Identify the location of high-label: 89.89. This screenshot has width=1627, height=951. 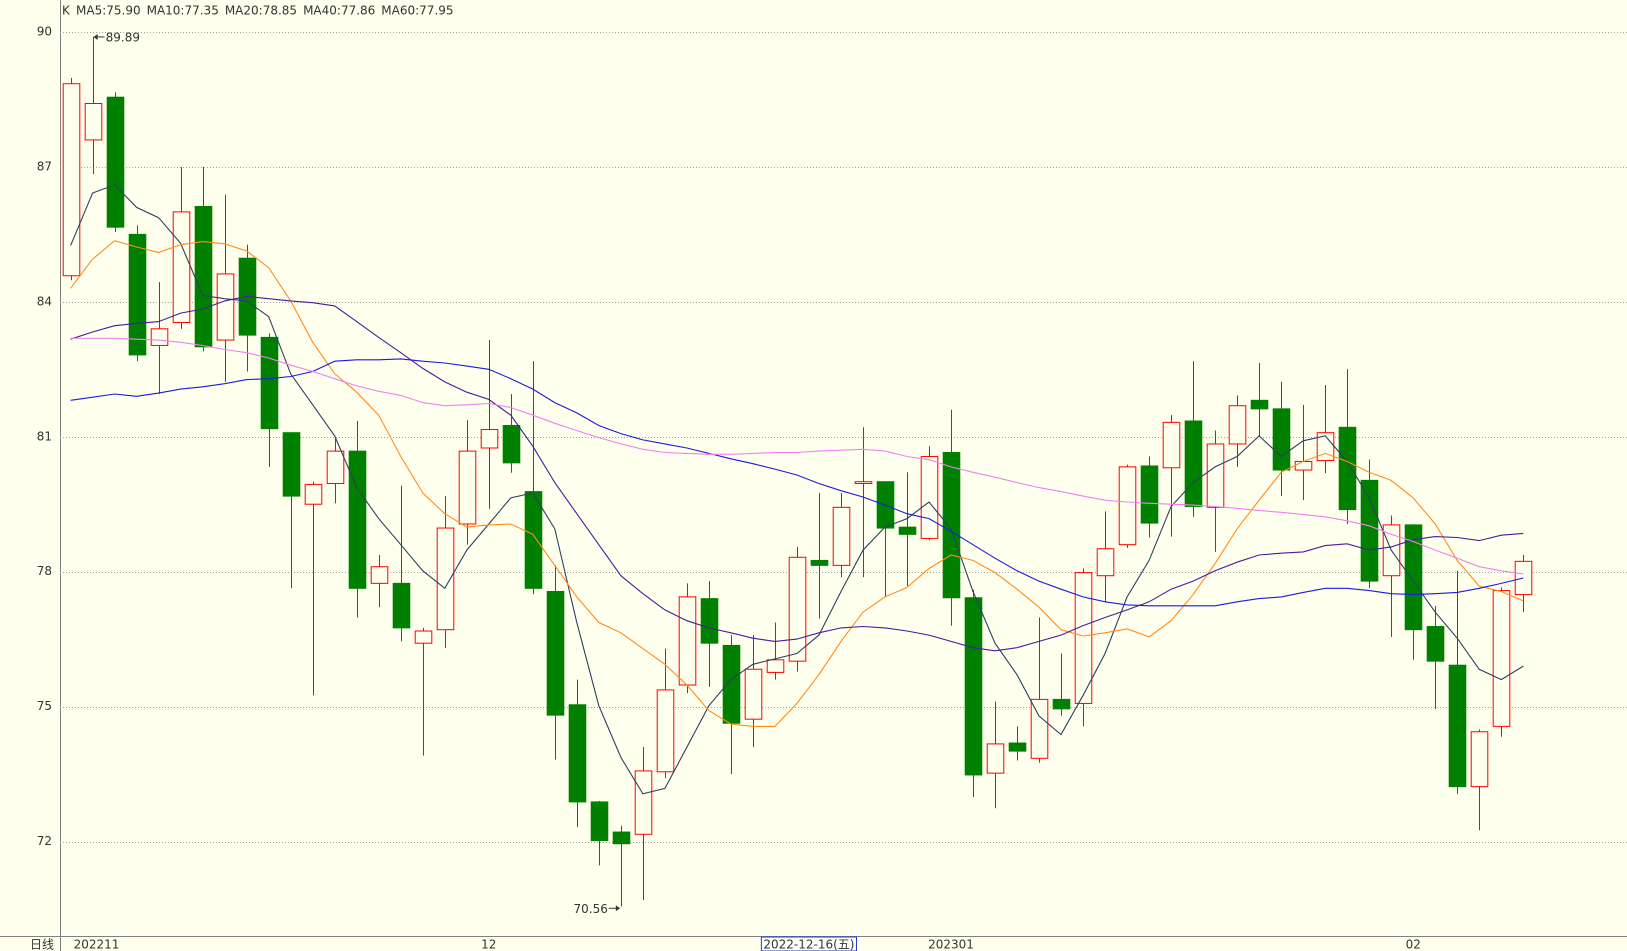
(123, 37).